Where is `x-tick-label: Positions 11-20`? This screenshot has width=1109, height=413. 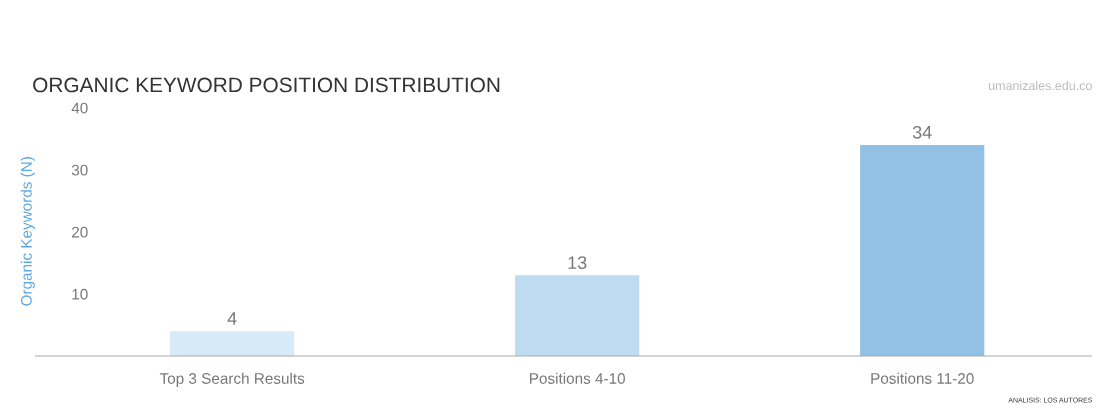 x-tick-label: Positions 11-20 is located at coordinates (922, 378).